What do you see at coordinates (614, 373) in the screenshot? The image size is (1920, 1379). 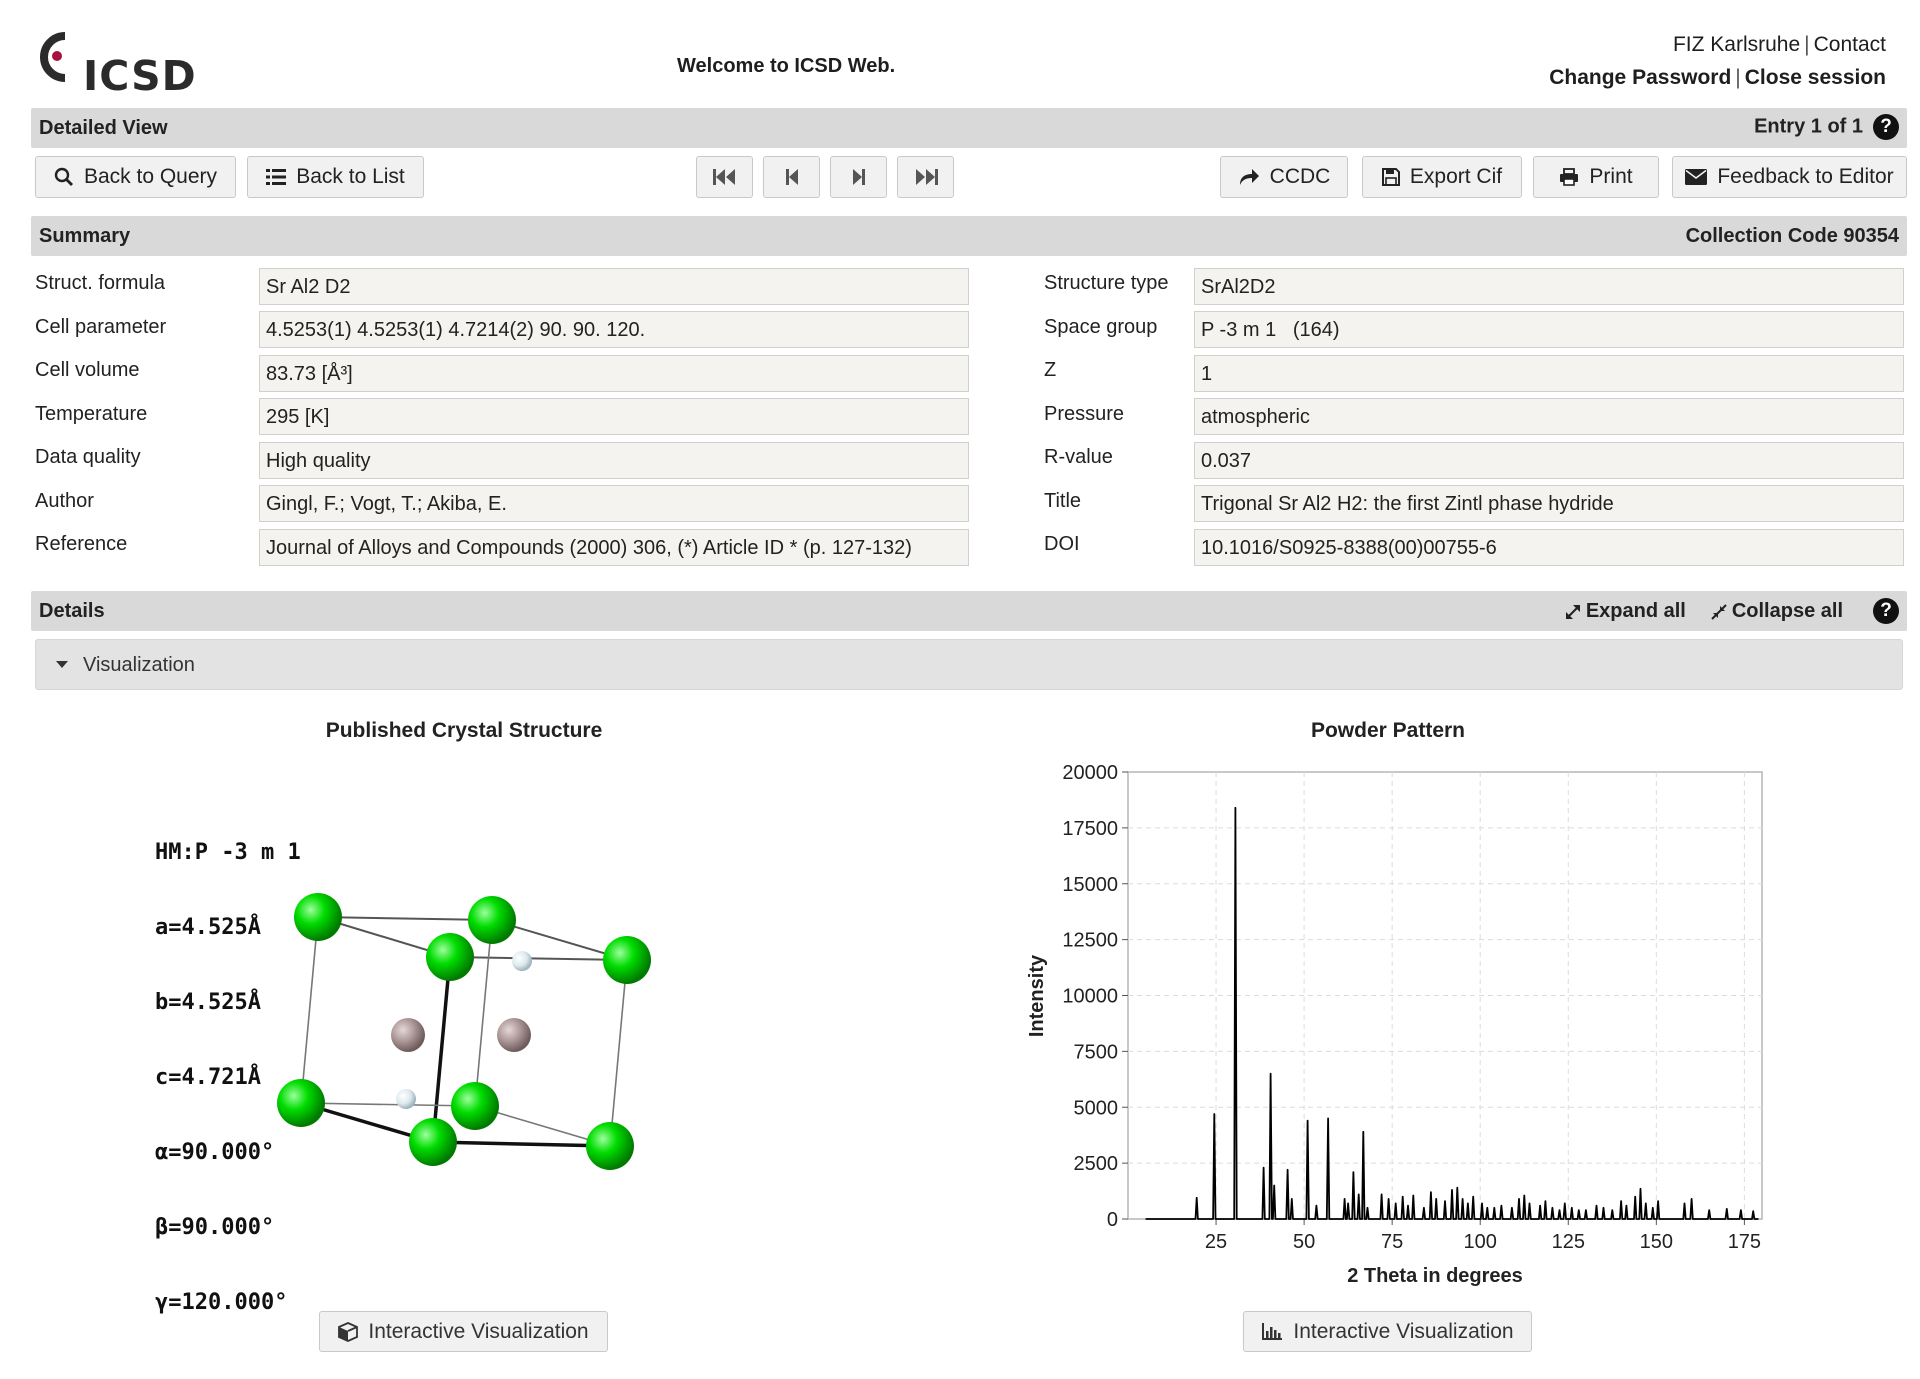 I see `cell-volume-field: 83.73 [Å³]` at bounding box center [614, 373].